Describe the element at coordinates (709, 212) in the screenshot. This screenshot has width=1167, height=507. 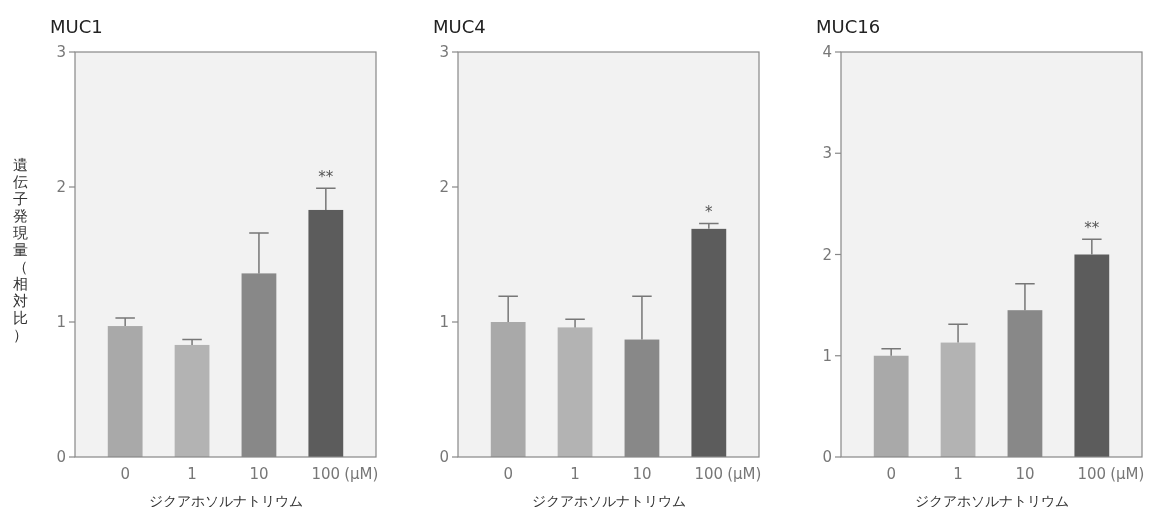
I see `annotation: *` at that location.